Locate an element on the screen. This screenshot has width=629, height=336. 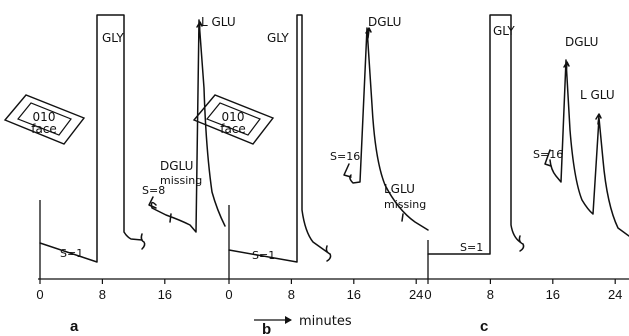
panel-b-tick-label: 0 is located at coordinates (228, 294).